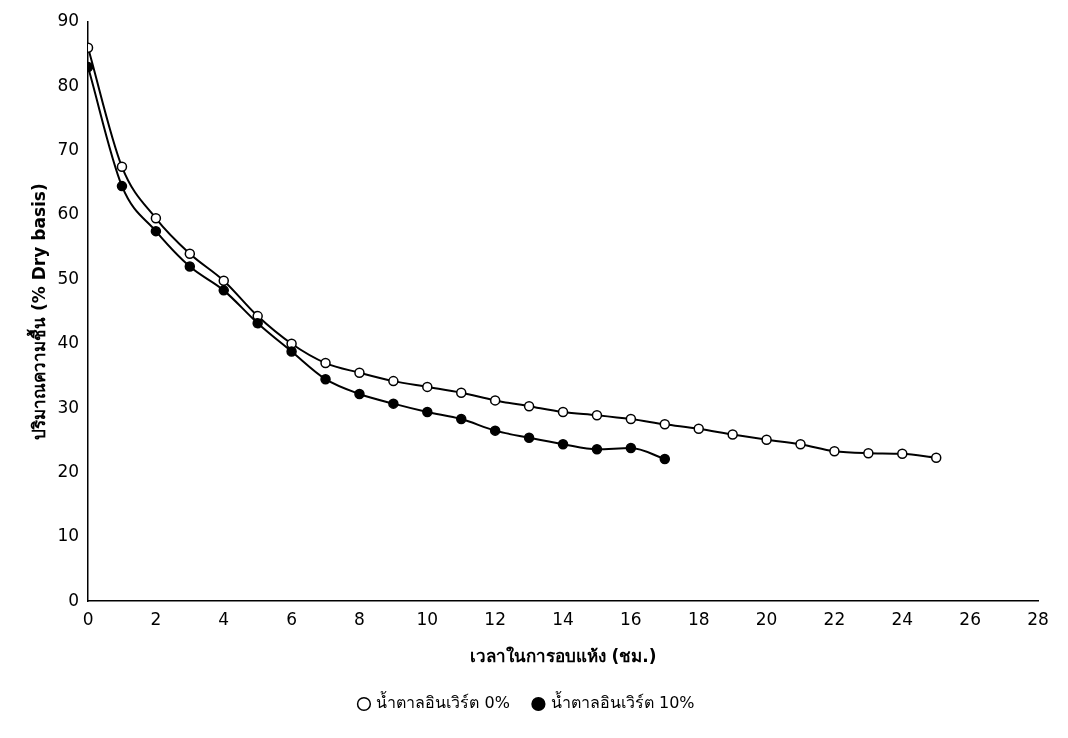 The image size is (1068, 738). Describe the element at coordinates (68, 20) in the screenshot. I see `y-tick-label: 90` at that location.